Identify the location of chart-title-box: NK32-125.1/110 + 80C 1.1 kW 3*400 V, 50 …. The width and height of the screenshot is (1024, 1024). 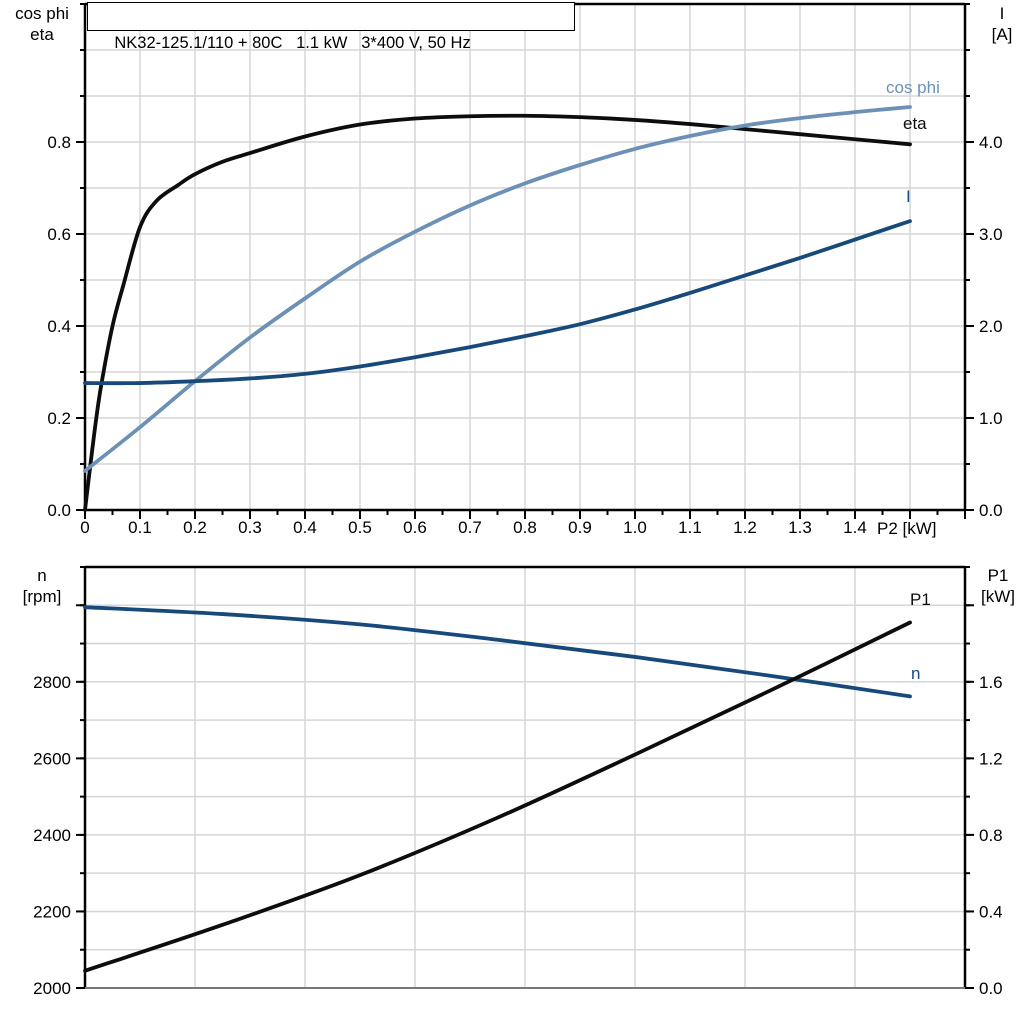
(331, 27).